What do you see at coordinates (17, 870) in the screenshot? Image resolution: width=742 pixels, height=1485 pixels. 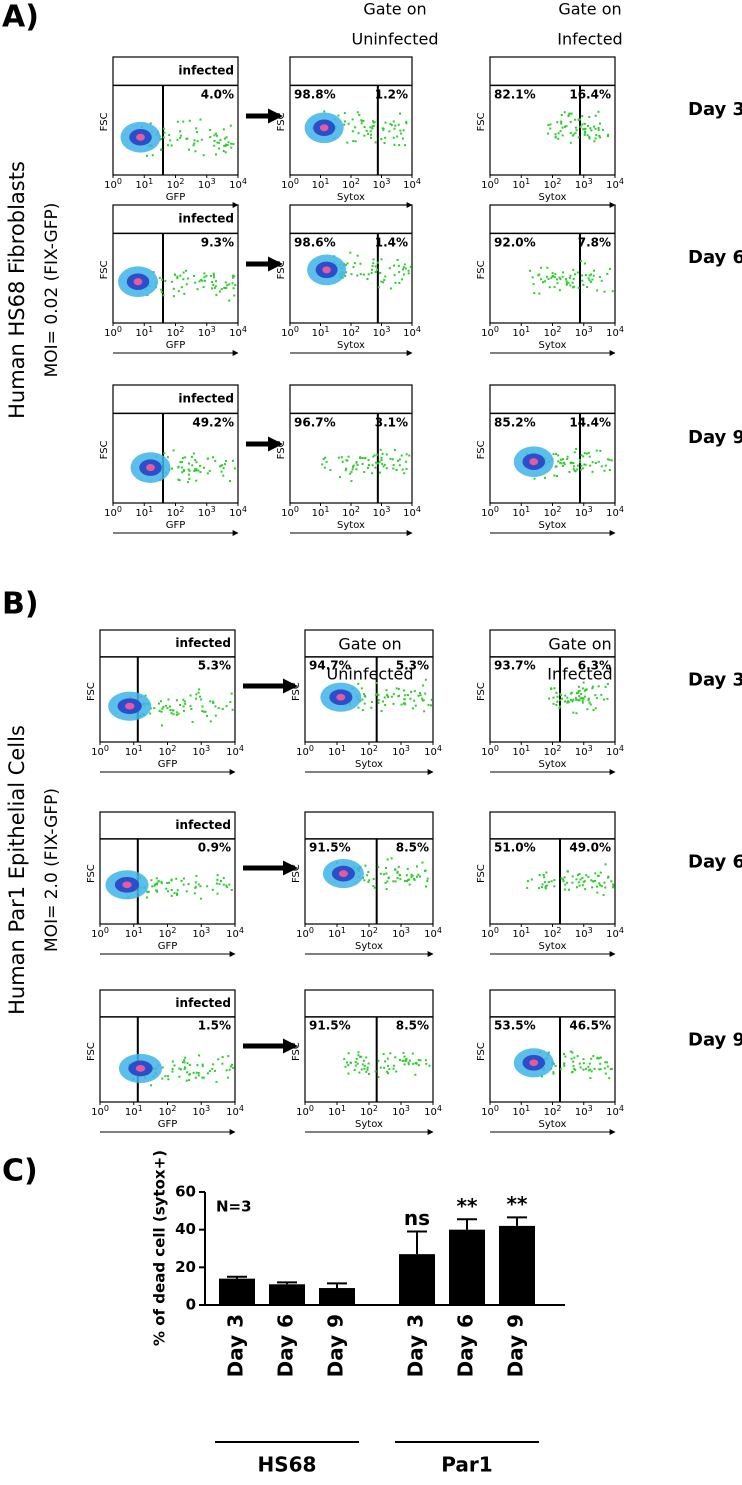 I see `side-title: Human Par1 Epithelial Cells` at bounding box center [17, 870].